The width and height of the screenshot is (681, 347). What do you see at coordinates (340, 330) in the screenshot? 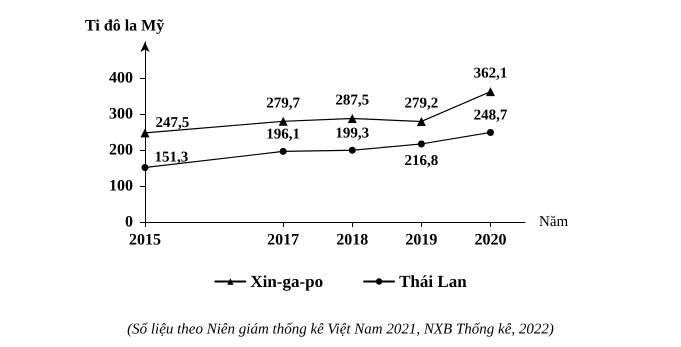
I see `text: (Số liệu theo Niên giám thống kê Việt Nam 2021, NXB Thống kê, 2022)` at bounding box center [340, 330].